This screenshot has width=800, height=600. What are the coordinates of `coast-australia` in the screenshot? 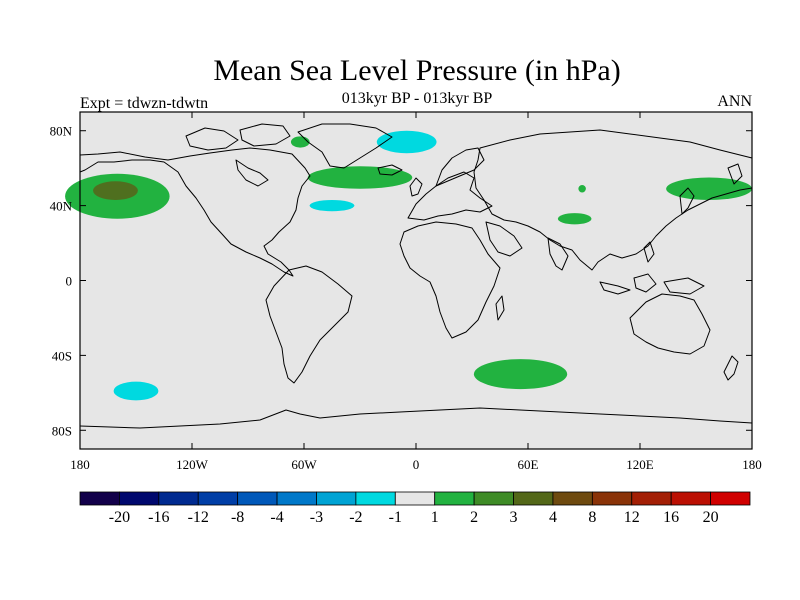 It's located at (670, 324).